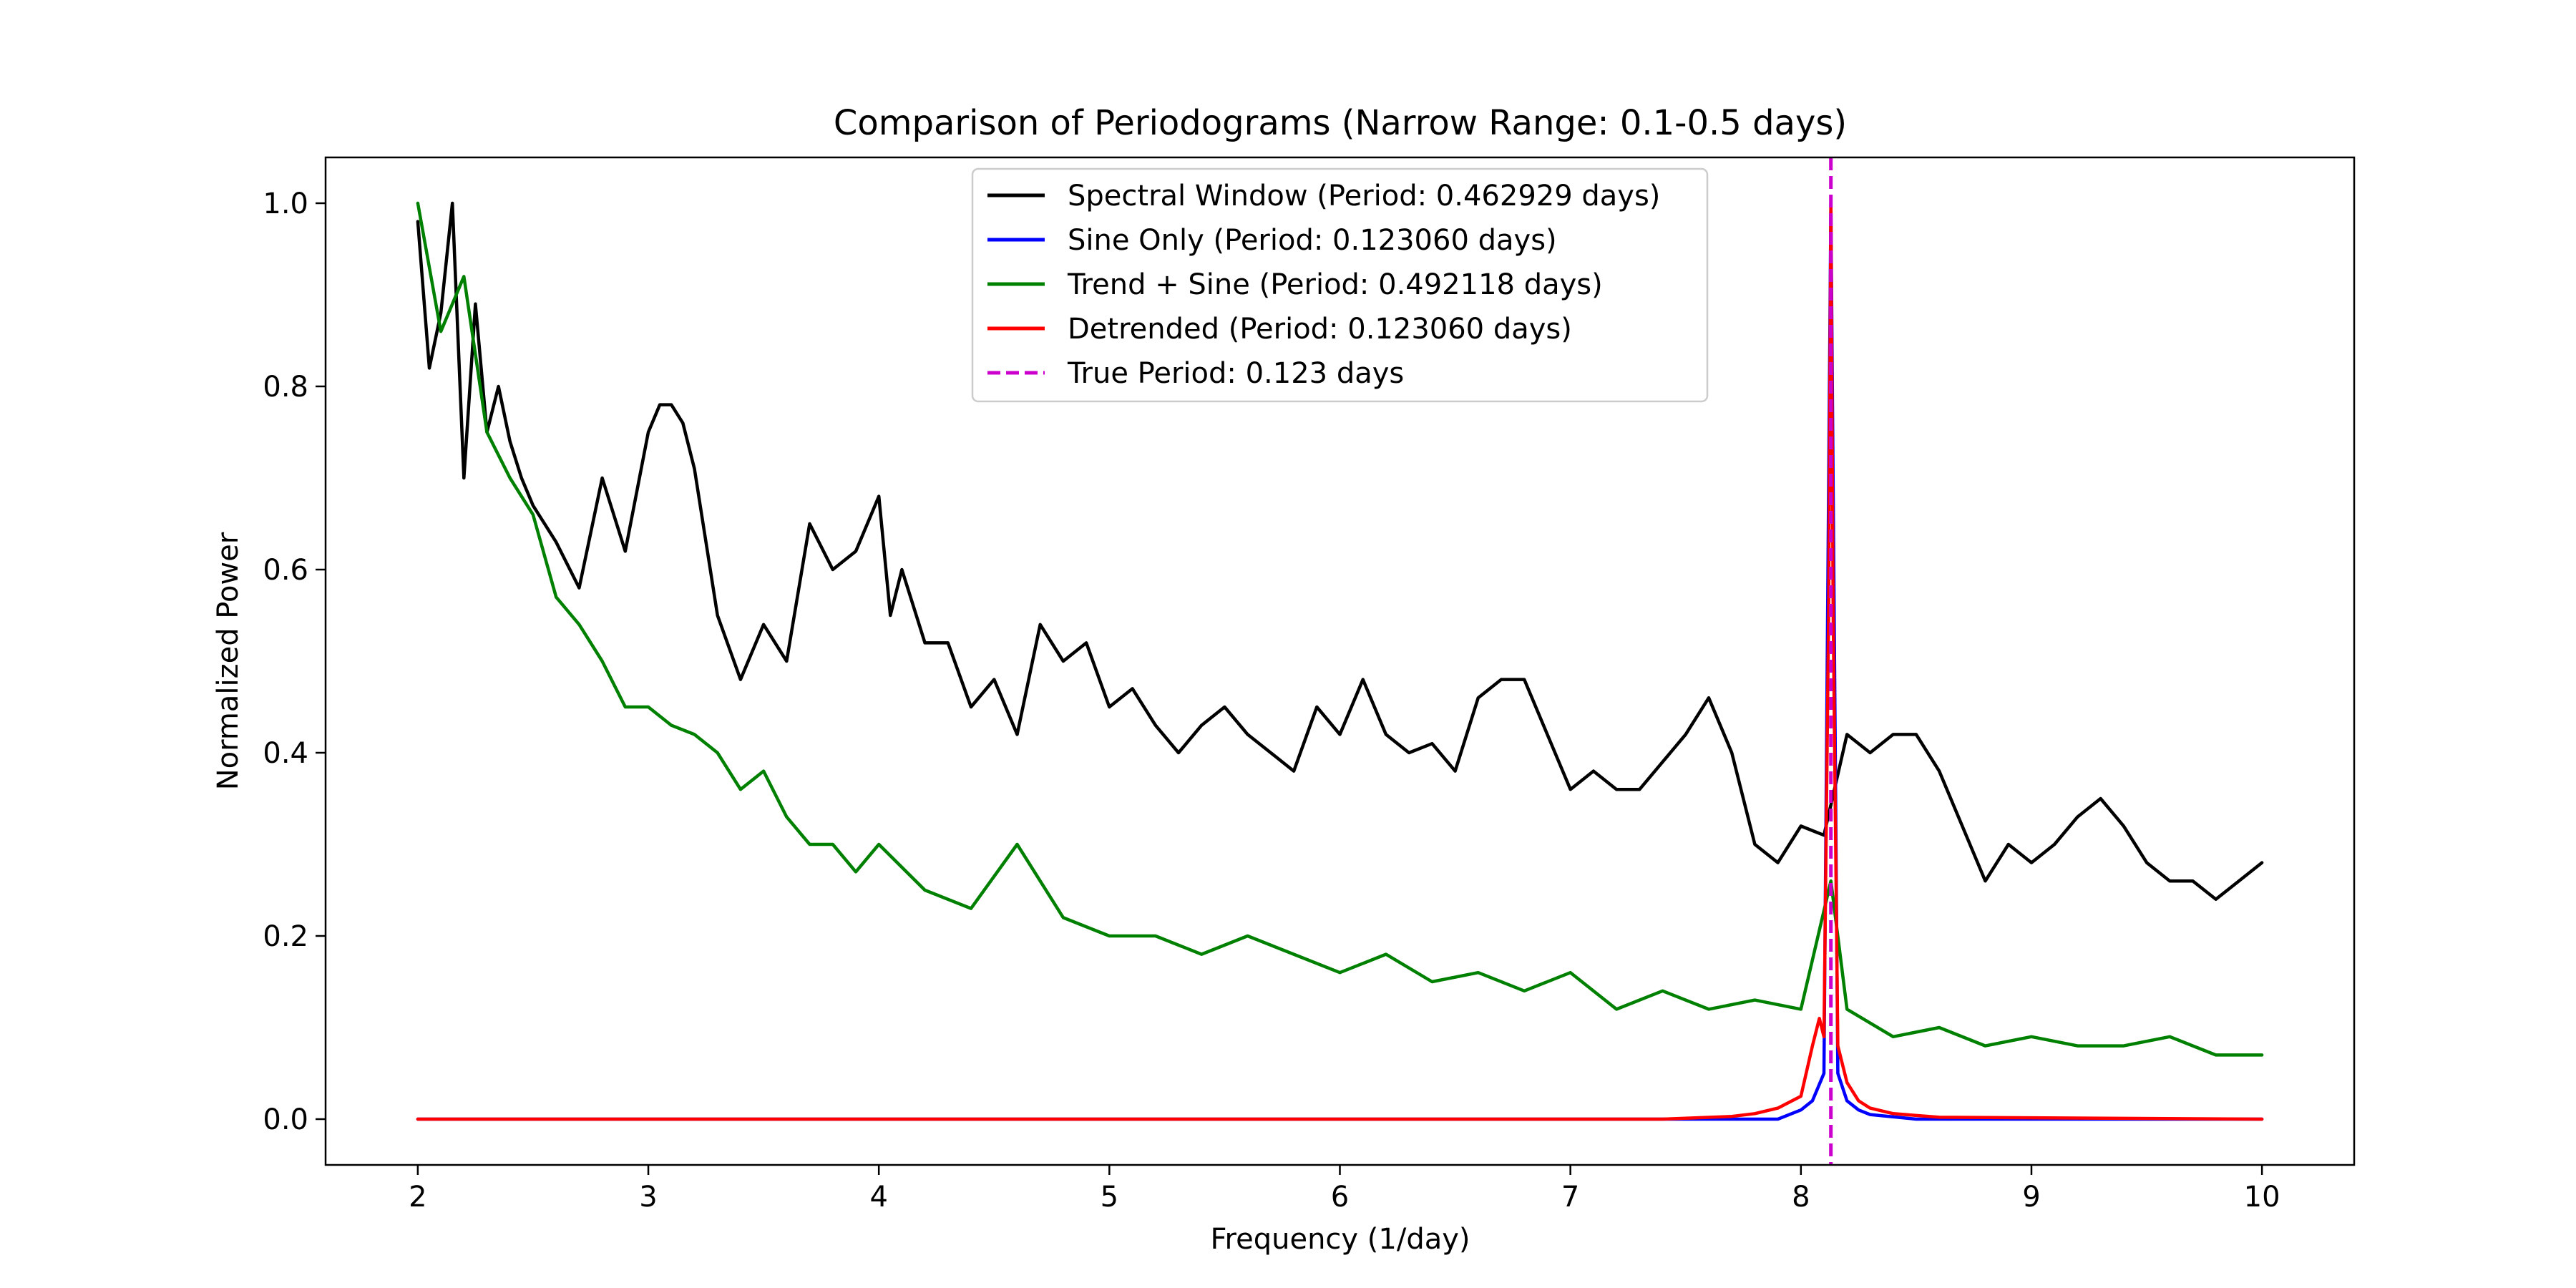  I want to click on y-tick-label: 0.6, so click(285, 570).